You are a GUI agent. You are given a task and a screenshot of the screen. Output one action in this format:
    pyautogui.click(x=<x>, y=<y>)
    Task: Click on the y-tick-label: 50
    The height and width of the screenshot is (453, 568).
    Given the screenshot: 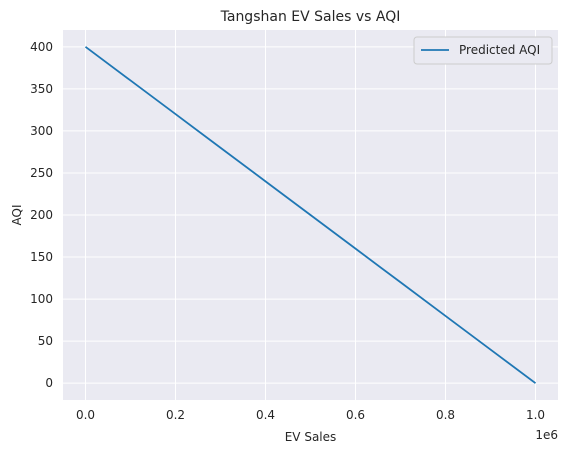 What is the action you would take?
    pyautogui.click(x=45, y=341)
    